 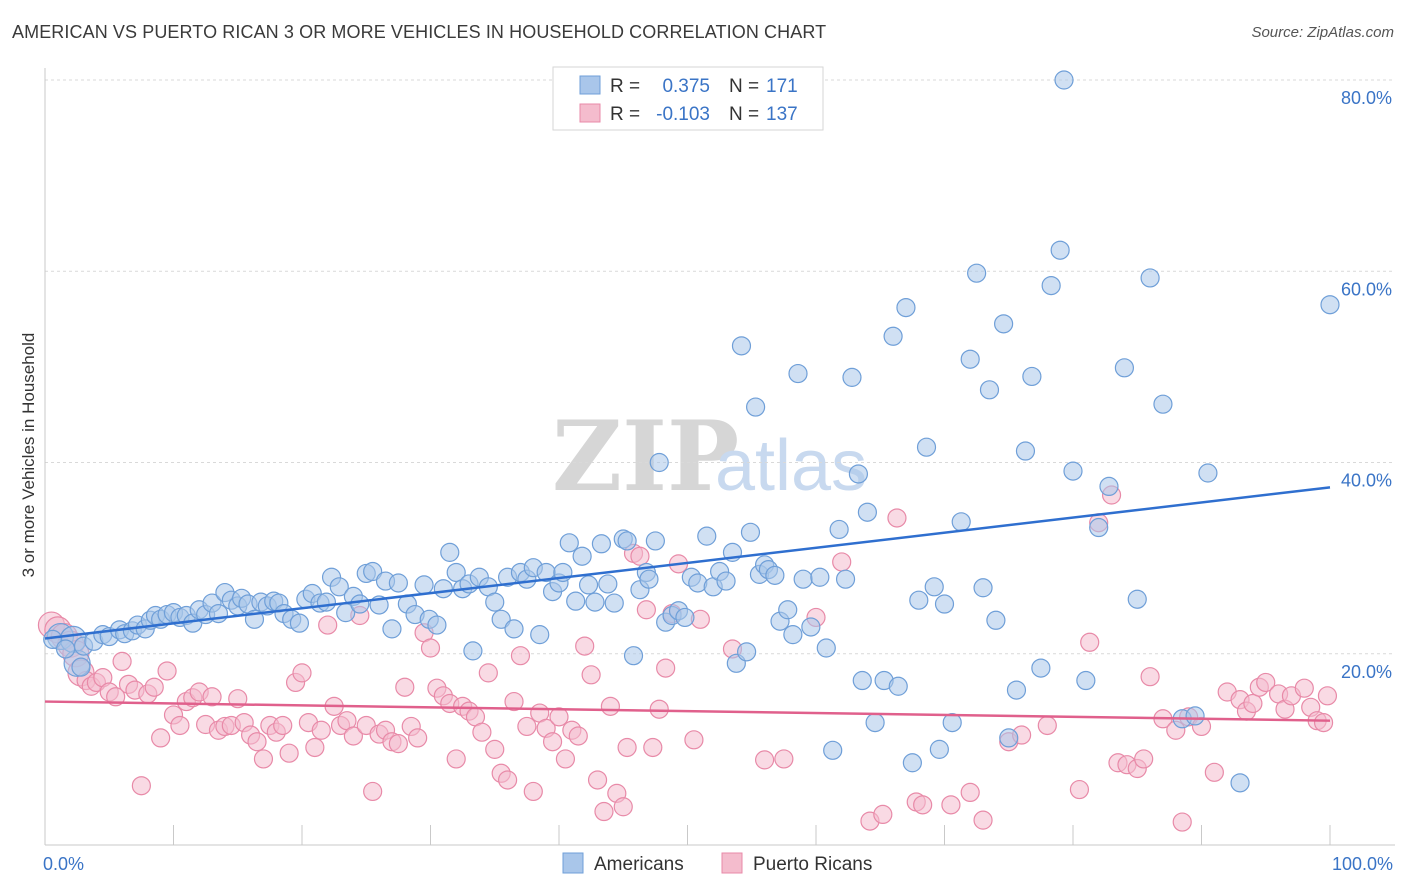 What do you see at coordinates (744, 86) in the screenshot?
I see `legend-n-label: N =` at bounding box center [744, 86].